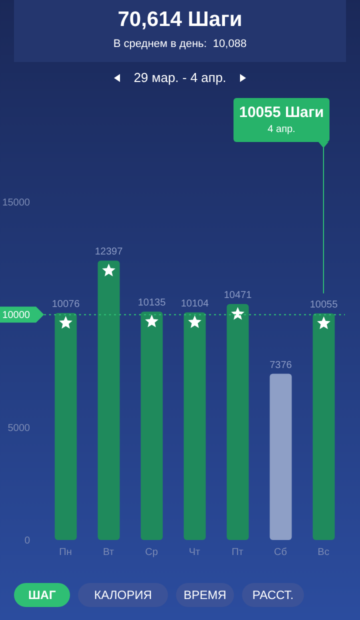 This screenshot has width=360, height=620. What do you see at coordinates (42, 595) in the screenshot?
I see `text: ШАГ` at bounding box center [42, 595].